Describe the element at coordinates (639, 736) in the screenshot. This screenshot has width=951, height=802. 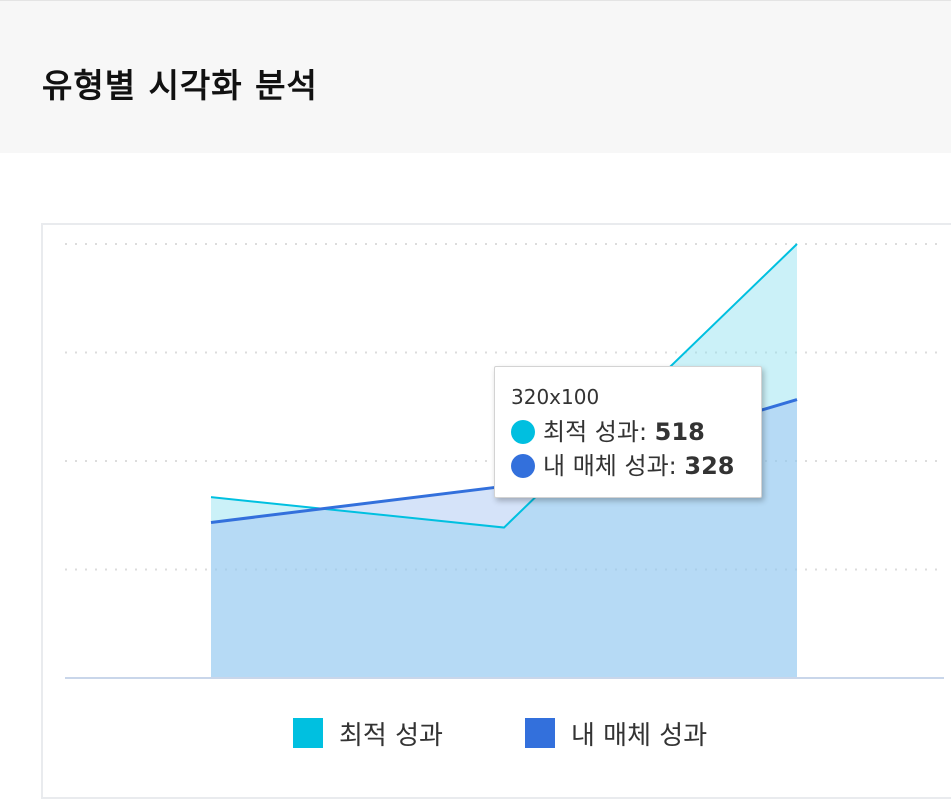
I see `legend-label-mine: 내 매체 성과` at that location.